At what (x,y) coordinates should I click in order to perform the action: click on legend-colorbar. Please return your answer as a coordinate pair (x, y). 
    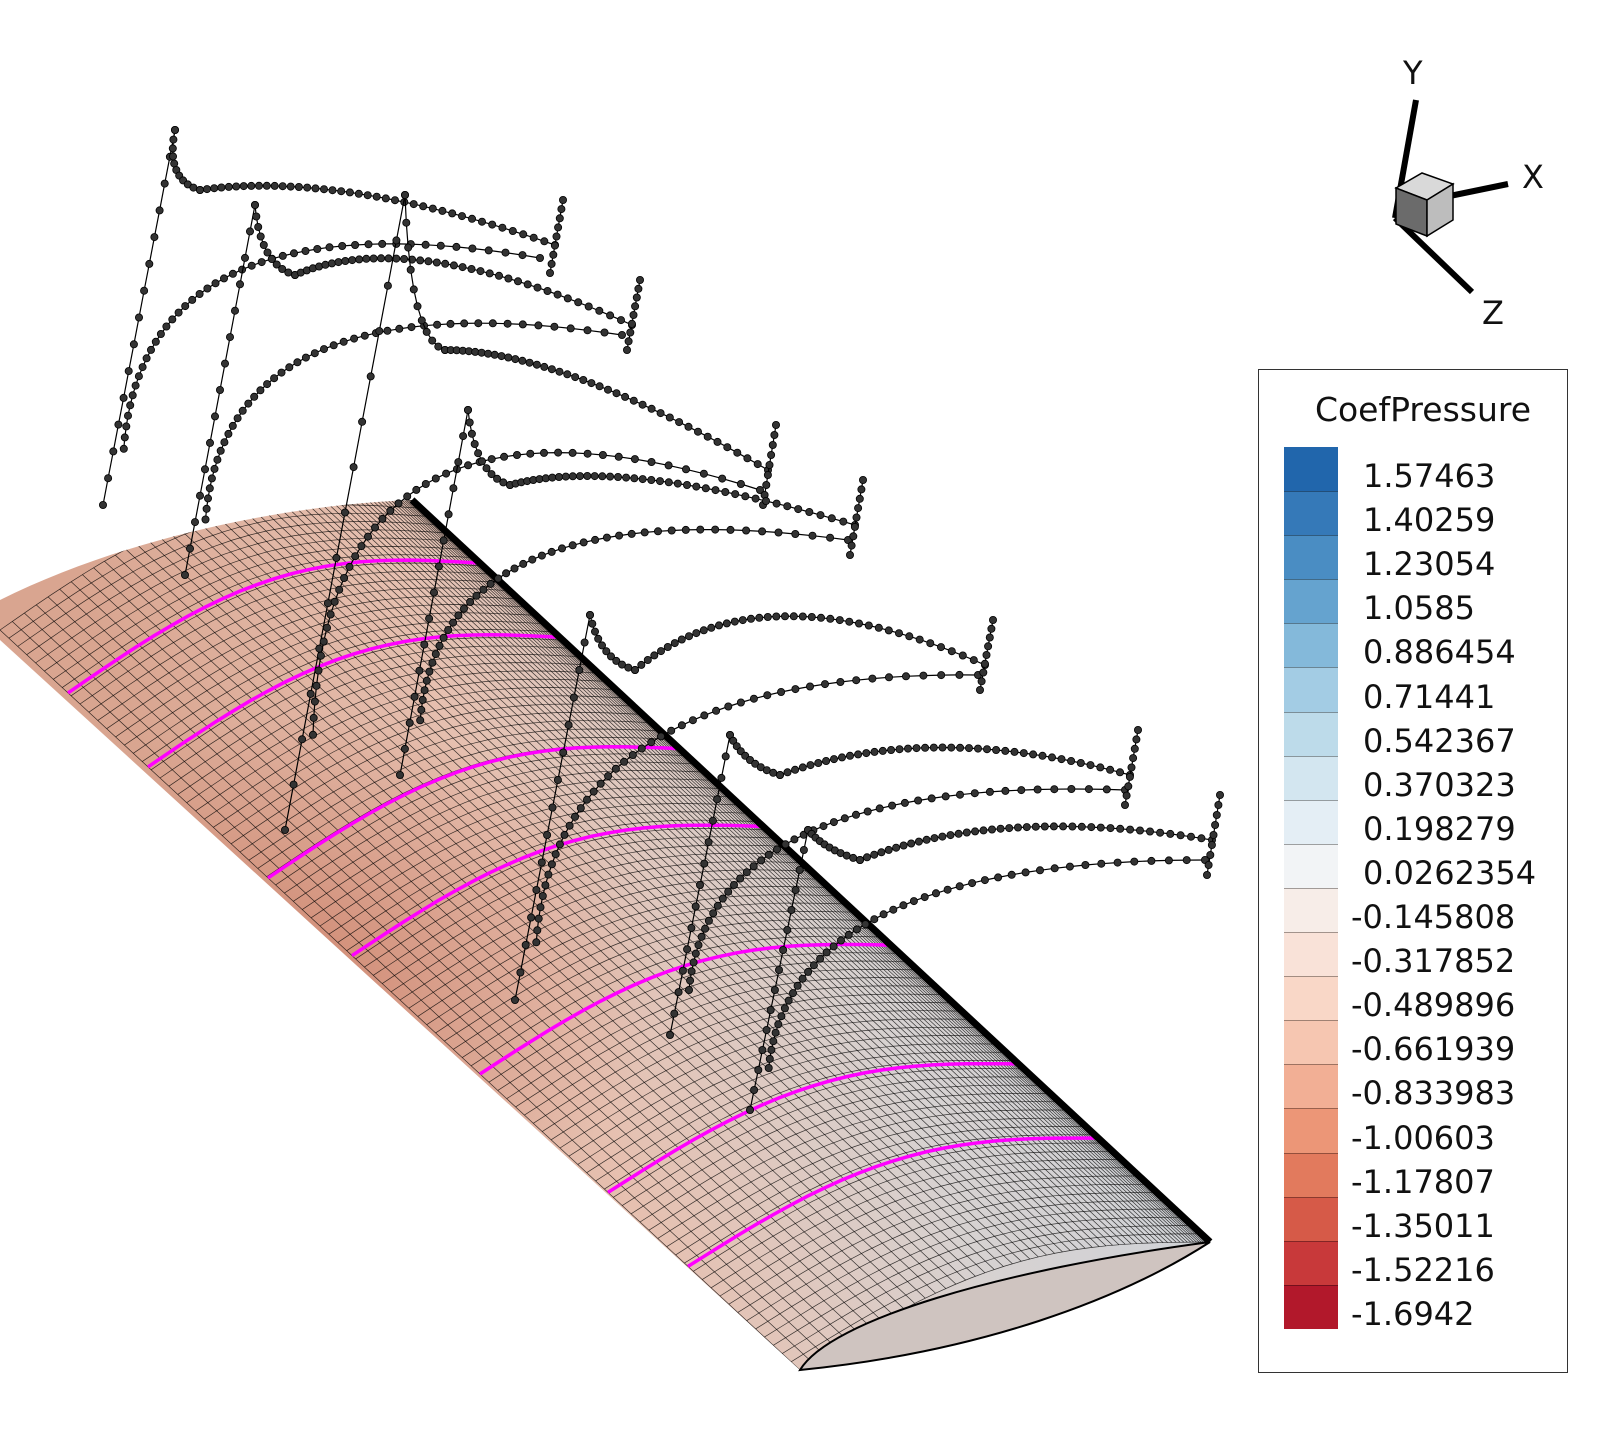
    Looking at the image, I should click on (1311, 888).